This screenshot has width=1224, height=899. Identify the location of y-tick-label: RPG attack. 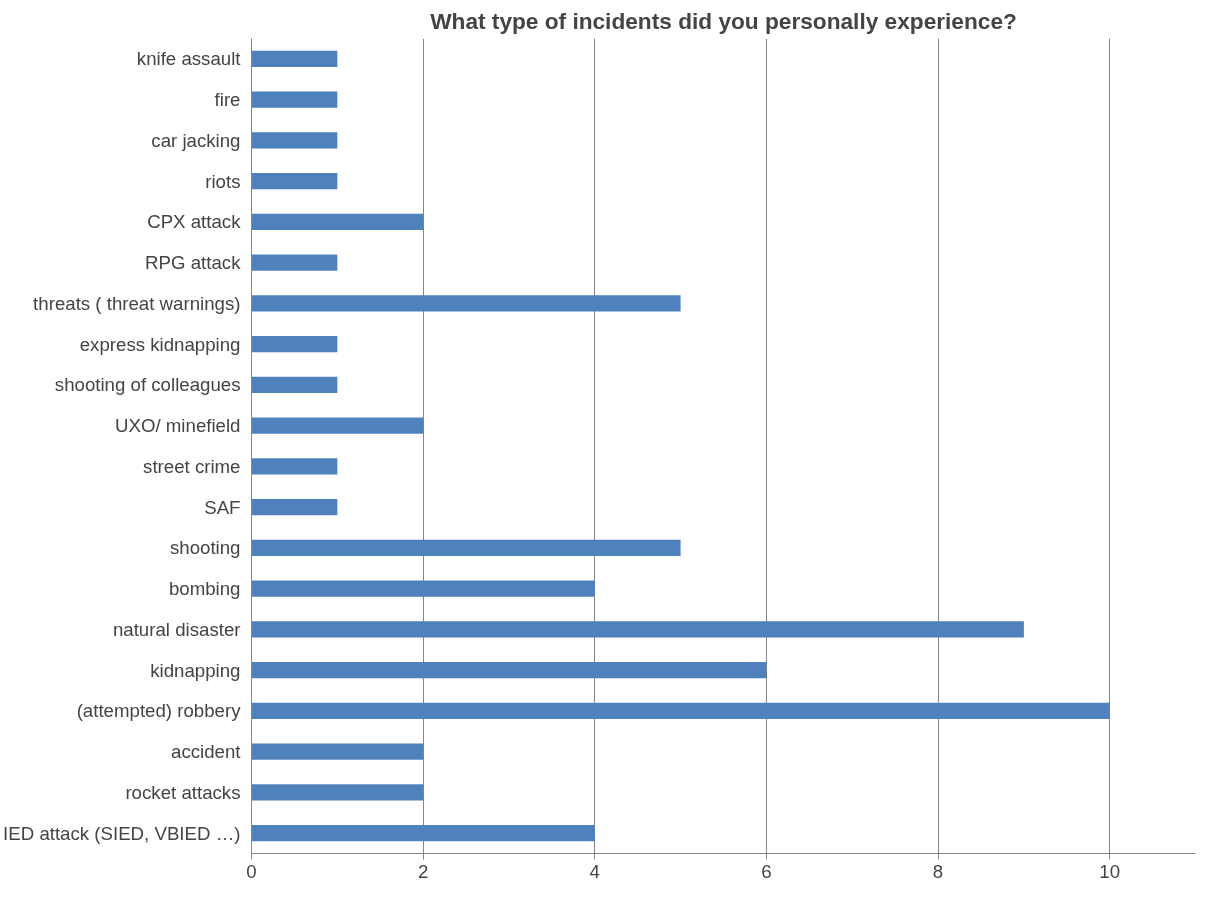
(193, 263).